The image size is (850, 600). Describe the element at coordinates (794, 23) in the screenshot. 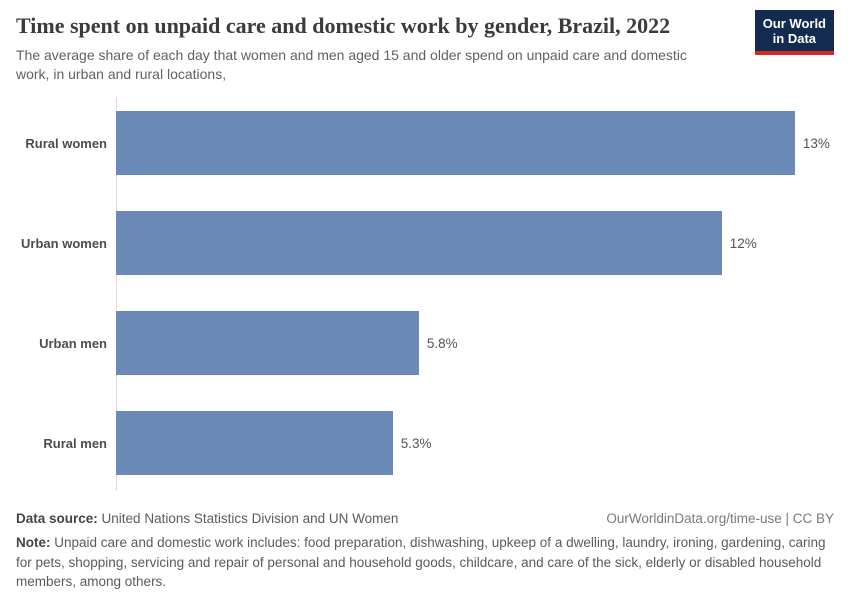

I see `owid-logo-line1: Our World` at that location.